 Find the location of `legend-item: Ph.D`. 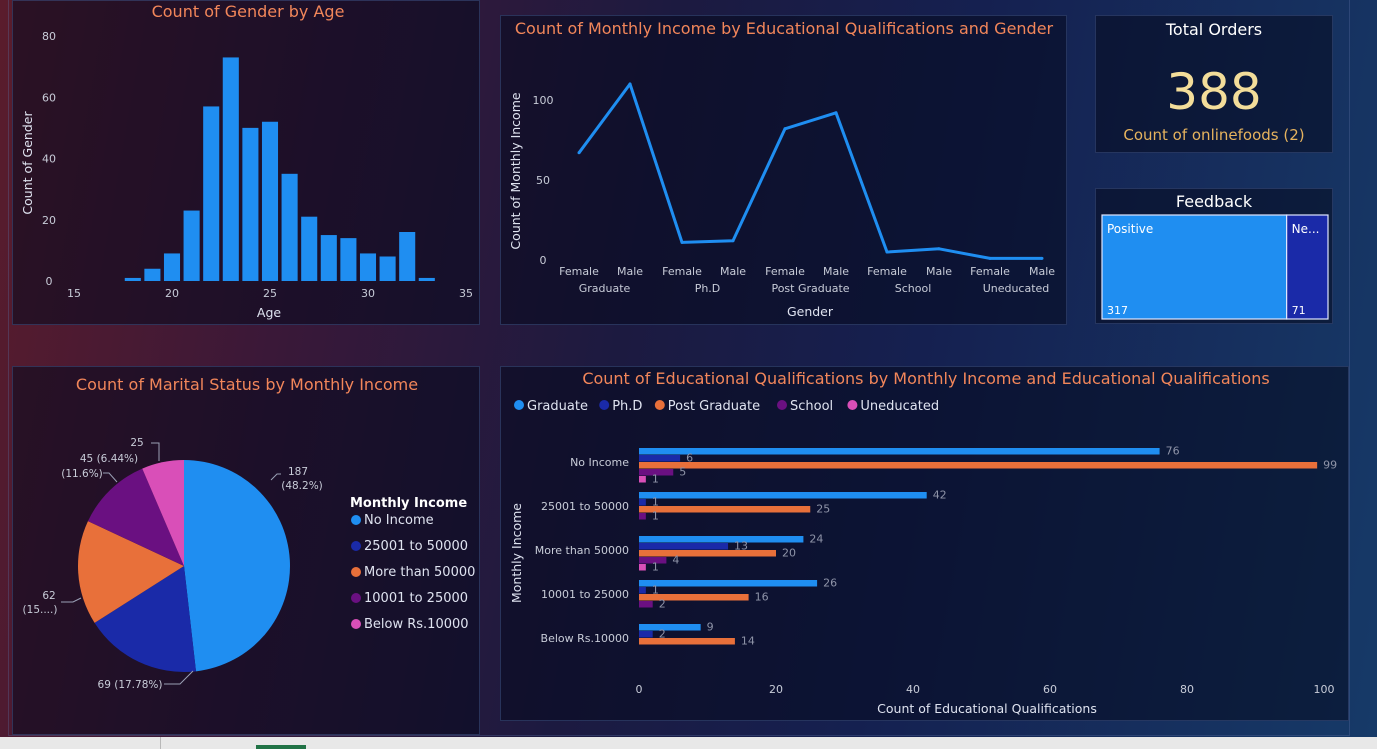

legend-item: Ph.D is located at coordinates (627, 406).